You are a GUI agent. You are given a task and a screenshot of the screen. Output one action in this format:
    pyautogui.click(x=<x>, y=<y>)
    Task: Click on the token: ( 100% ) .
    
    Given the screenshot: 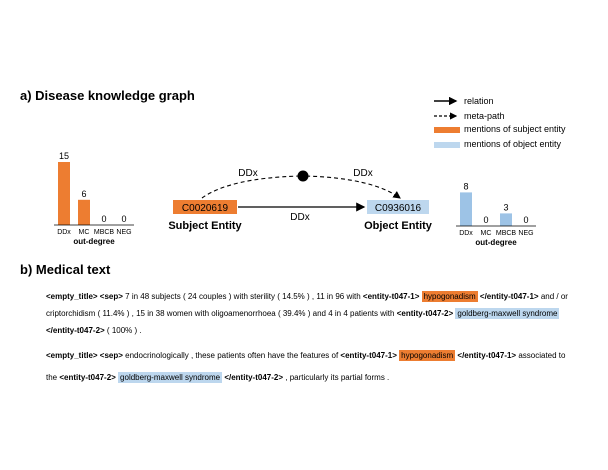 What is the action you would take?
    pyautogui.click(x=123, y=330)
    